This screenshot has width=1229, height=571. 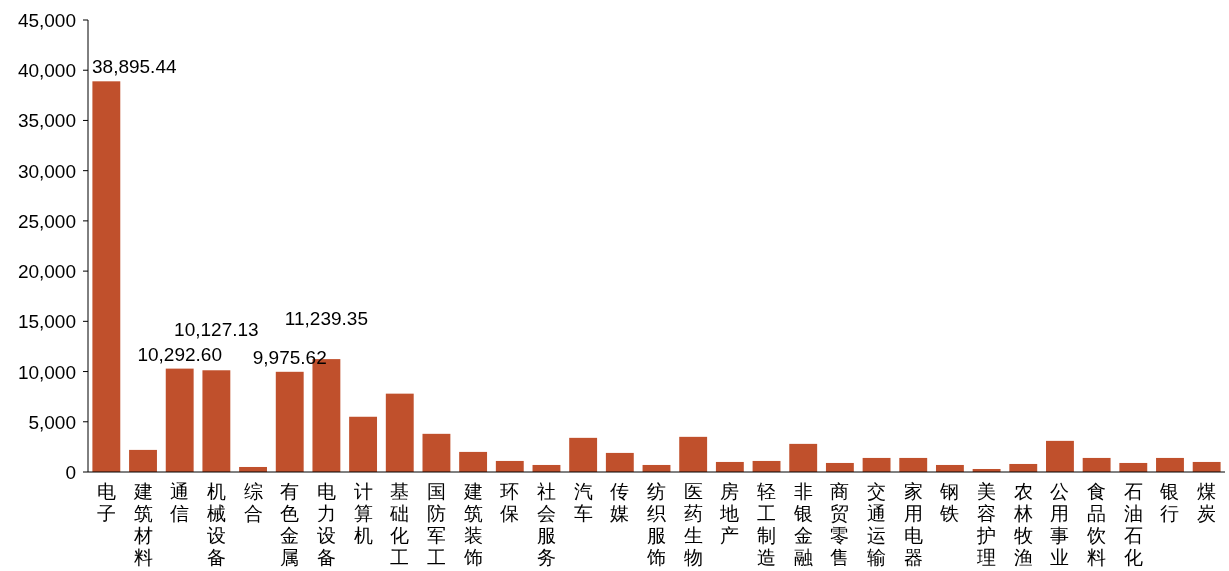 I want to click on x-tick-label: 农林牧渔, so click(x=1022, y=524).